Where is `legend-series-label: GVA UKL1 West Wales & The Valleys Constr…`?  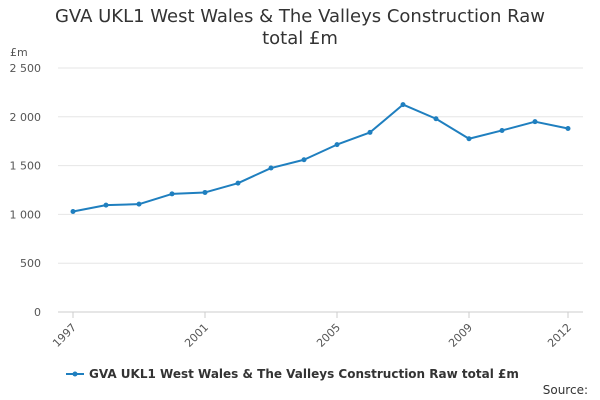
legend-series-label: GVA UKL1 West Wales & The Valleys Constr… is located at coordinates (304, 374).